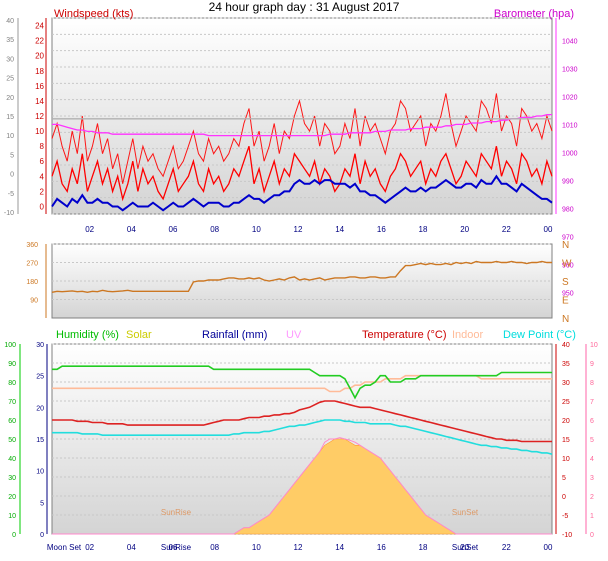  What do you see at coordinates (42, 146) in the screenshot?
I see `left-tick-label: 8` at bounding box center [42, 146].